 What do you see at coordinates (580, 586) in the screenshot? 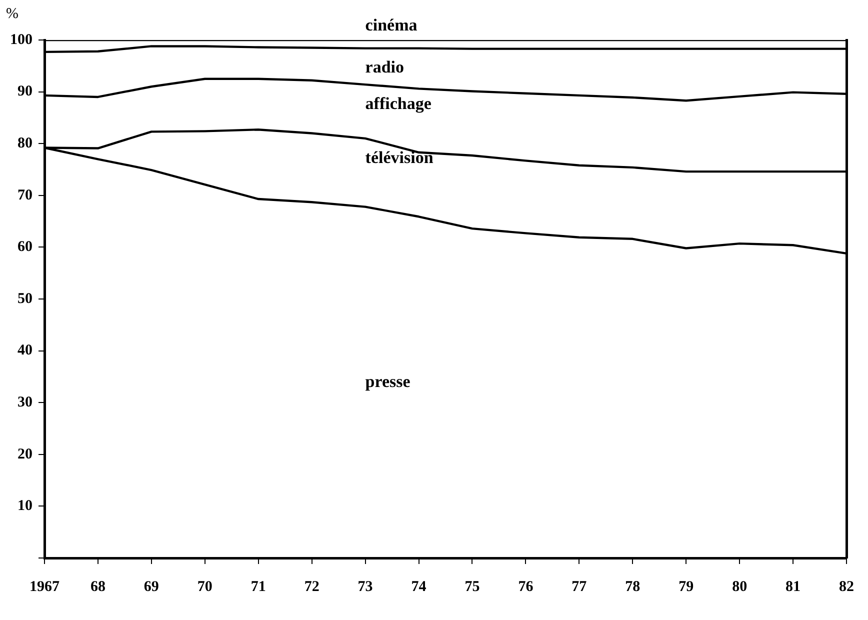
I see `x-tick-label: 77` at bounding box center [580, 586].